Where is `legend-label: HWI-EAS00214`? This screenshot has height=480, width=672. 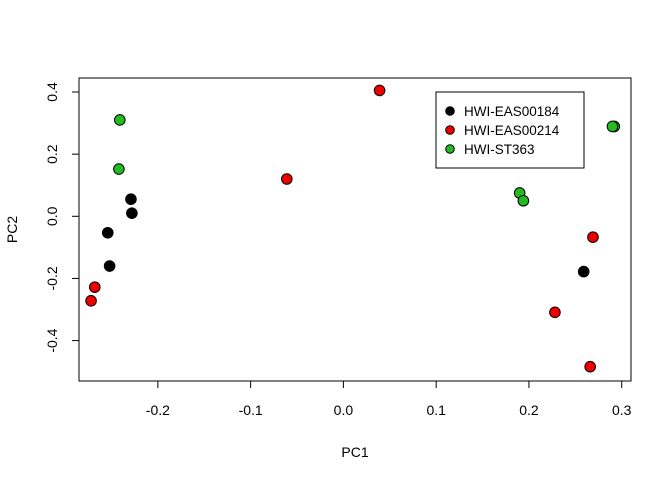
legend-label: HWI-EAS00214 is located at coordinates (512, 130).